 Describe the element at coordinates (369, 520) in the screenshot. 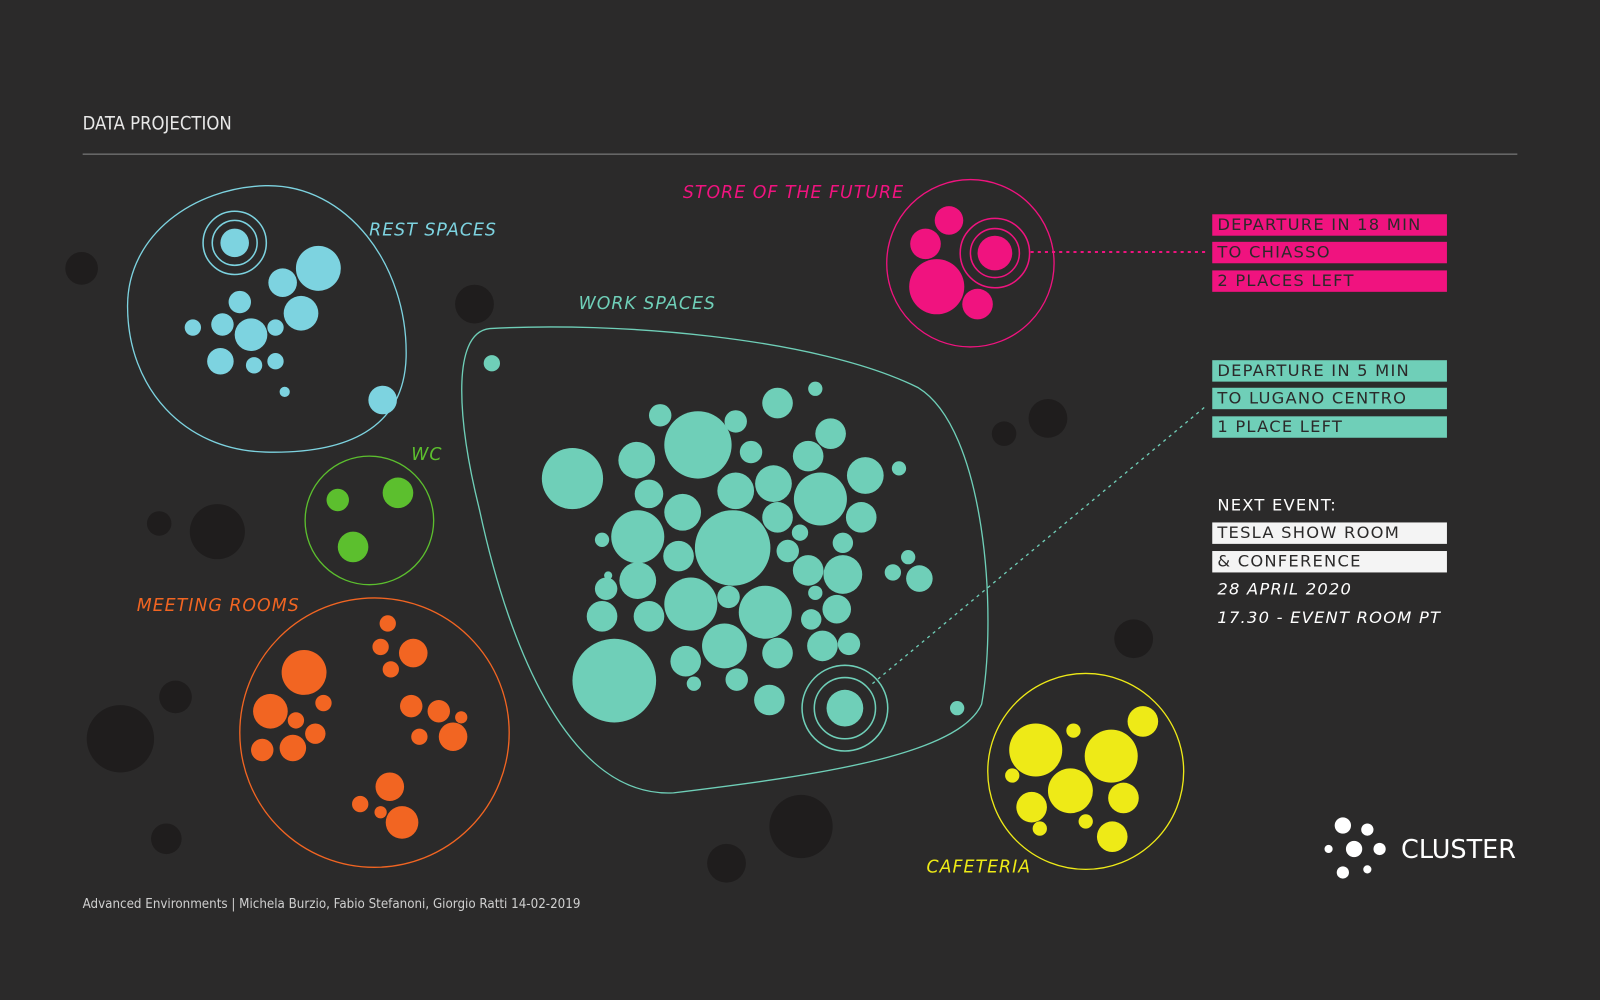

I see `wc-zone-outline` at that location.